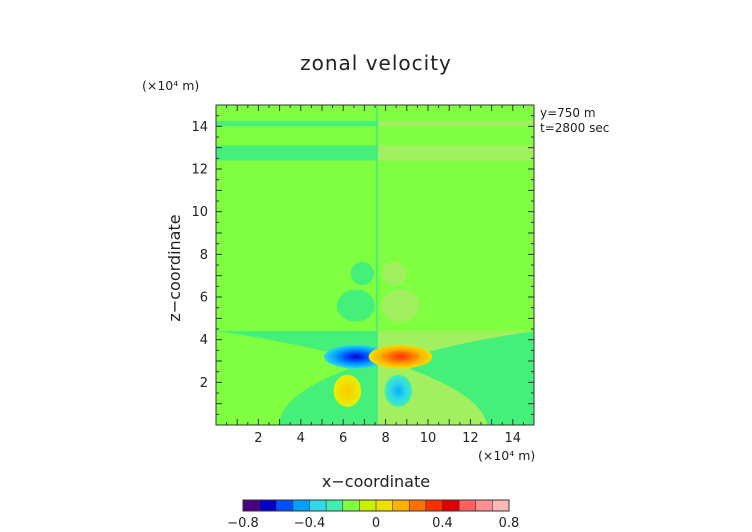  What do you see at coordinates (204, 255) in the screenshot?
I see `y-tick-label: 8` at bounding box center [204, 255].